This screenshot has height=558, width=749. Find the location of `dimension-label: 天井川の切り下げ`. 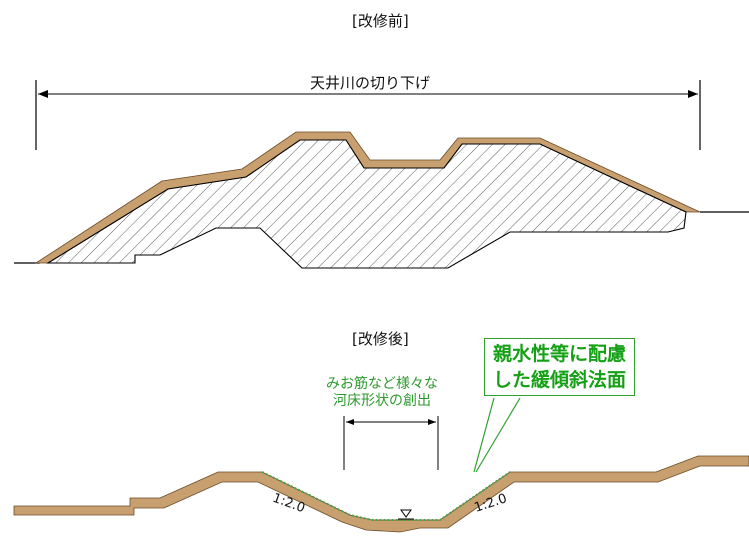

dimension-label: 天井川の切り下げ is located at coordinates (370, 82).